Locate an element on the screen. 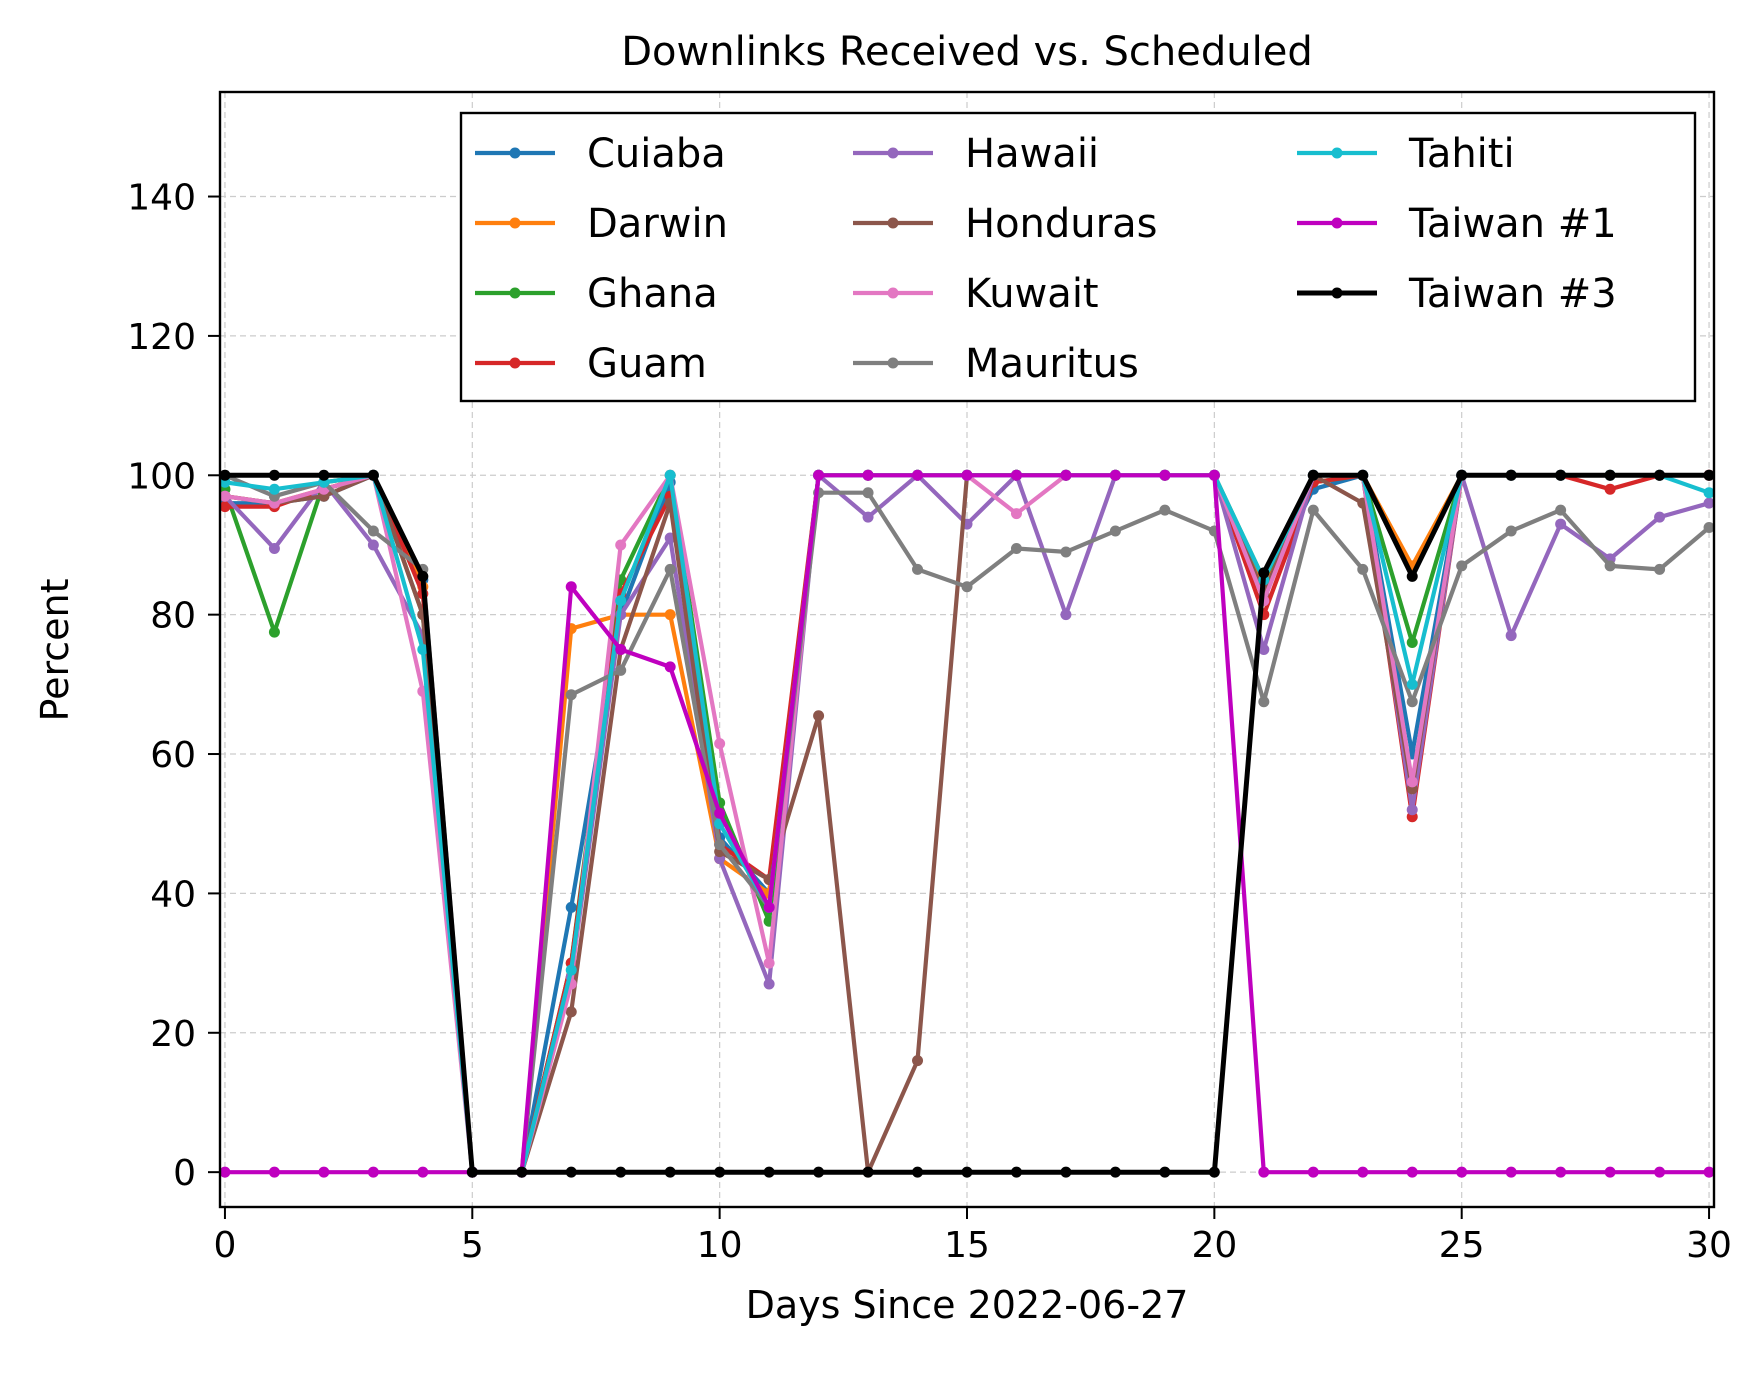 This screenshot has height=1373, width=1763. legend-label: Tahiti is located at coordinates (1461, 154).